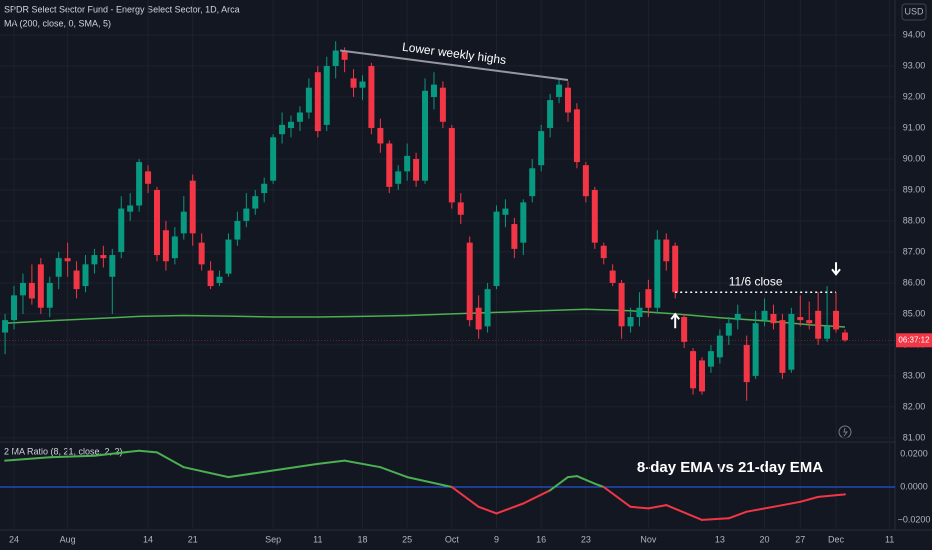 Image resolution: width=932 pixels, height=550 pixels. Describe the element at coordinates (914, 251) in the screenshot. I see `y-tick-label: 87.00` at that location.